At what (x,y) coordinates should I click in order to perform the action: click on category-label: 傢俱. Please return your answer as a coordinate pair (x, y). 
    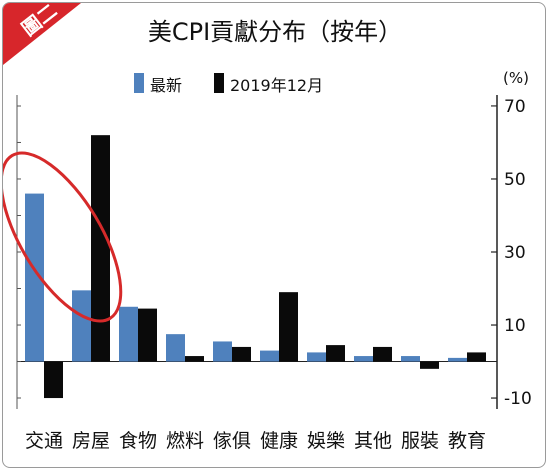
    Looking at the image, I should click on (232, 441).